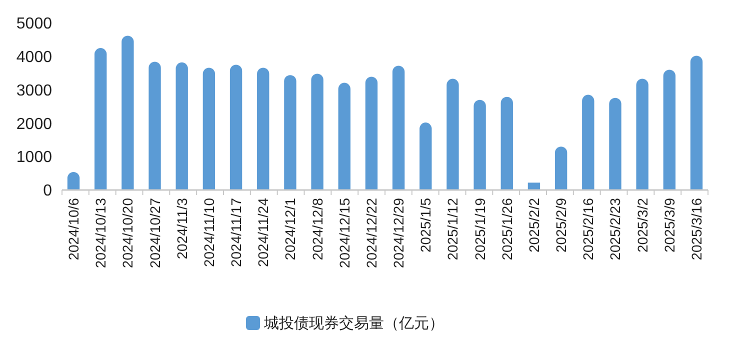 This screenshot has width=731, height=354. Describe the element at coordinates (506, 229) in the screenshot. I see `x-tick-label: 2025/1/26` at that location.